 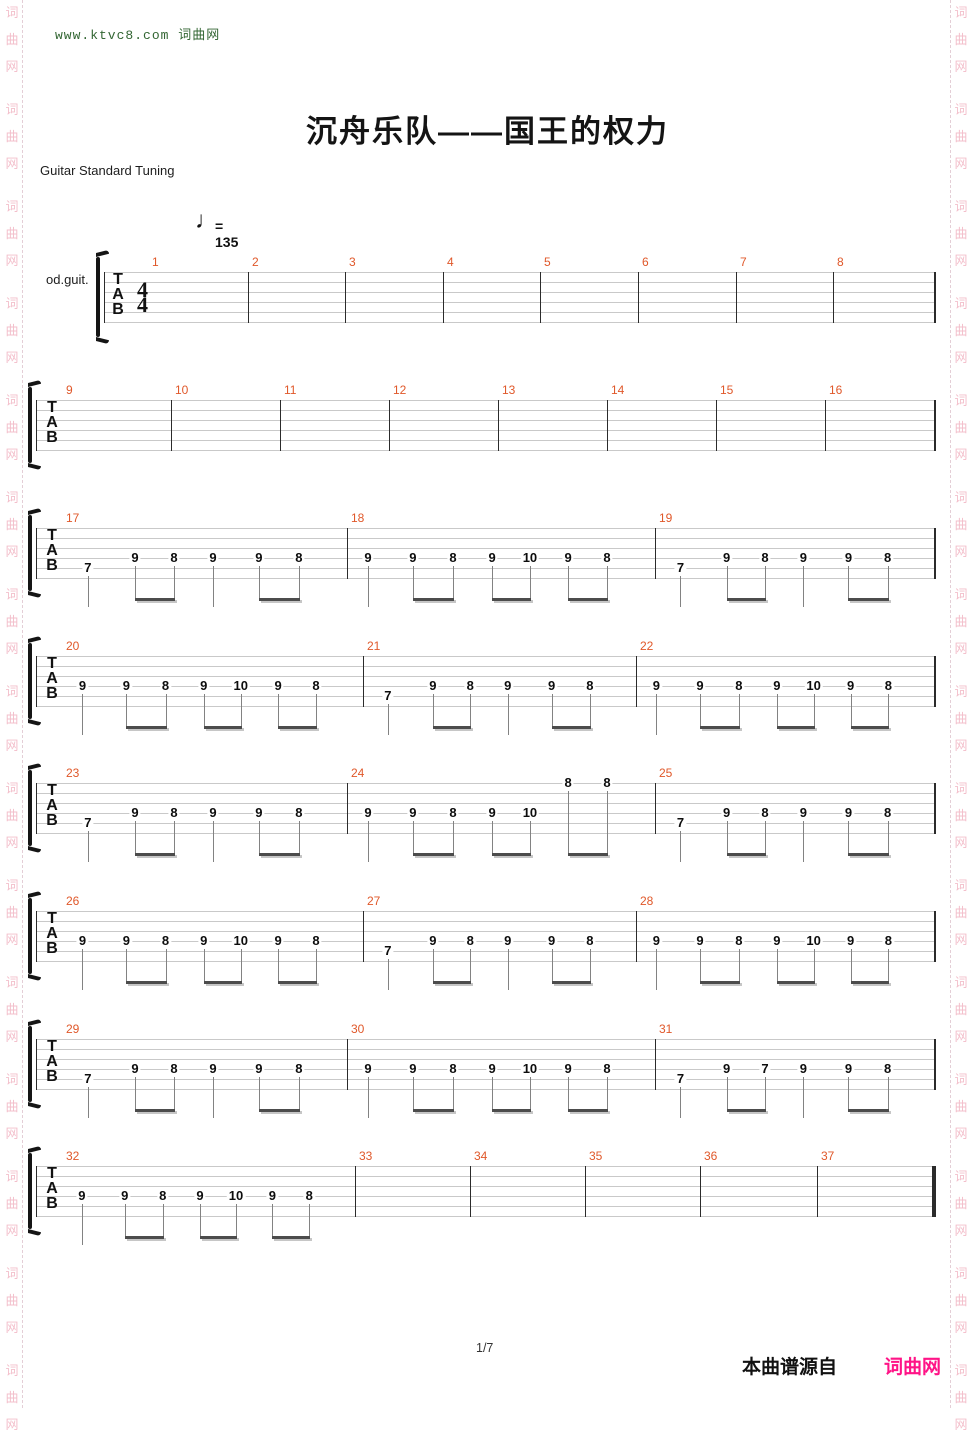 What do you see at coordinates (487, 309) in the screenshot?
I see `staff-row: T A B 4 4 od.guit. 1 2 3 4 5 6 7 8` at bounding box center [487, 309].